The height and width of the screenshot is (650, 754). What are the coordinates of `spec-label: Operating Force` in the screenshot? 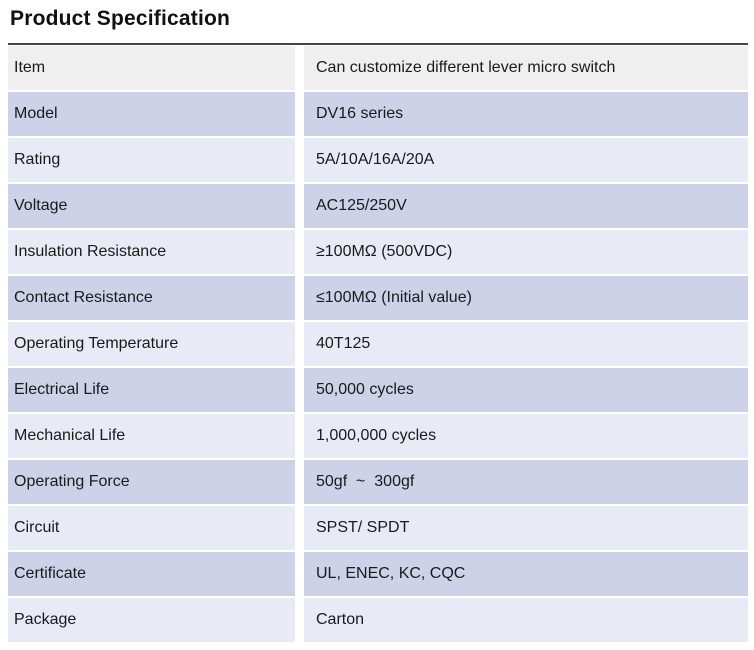 It's located at (151, 482).